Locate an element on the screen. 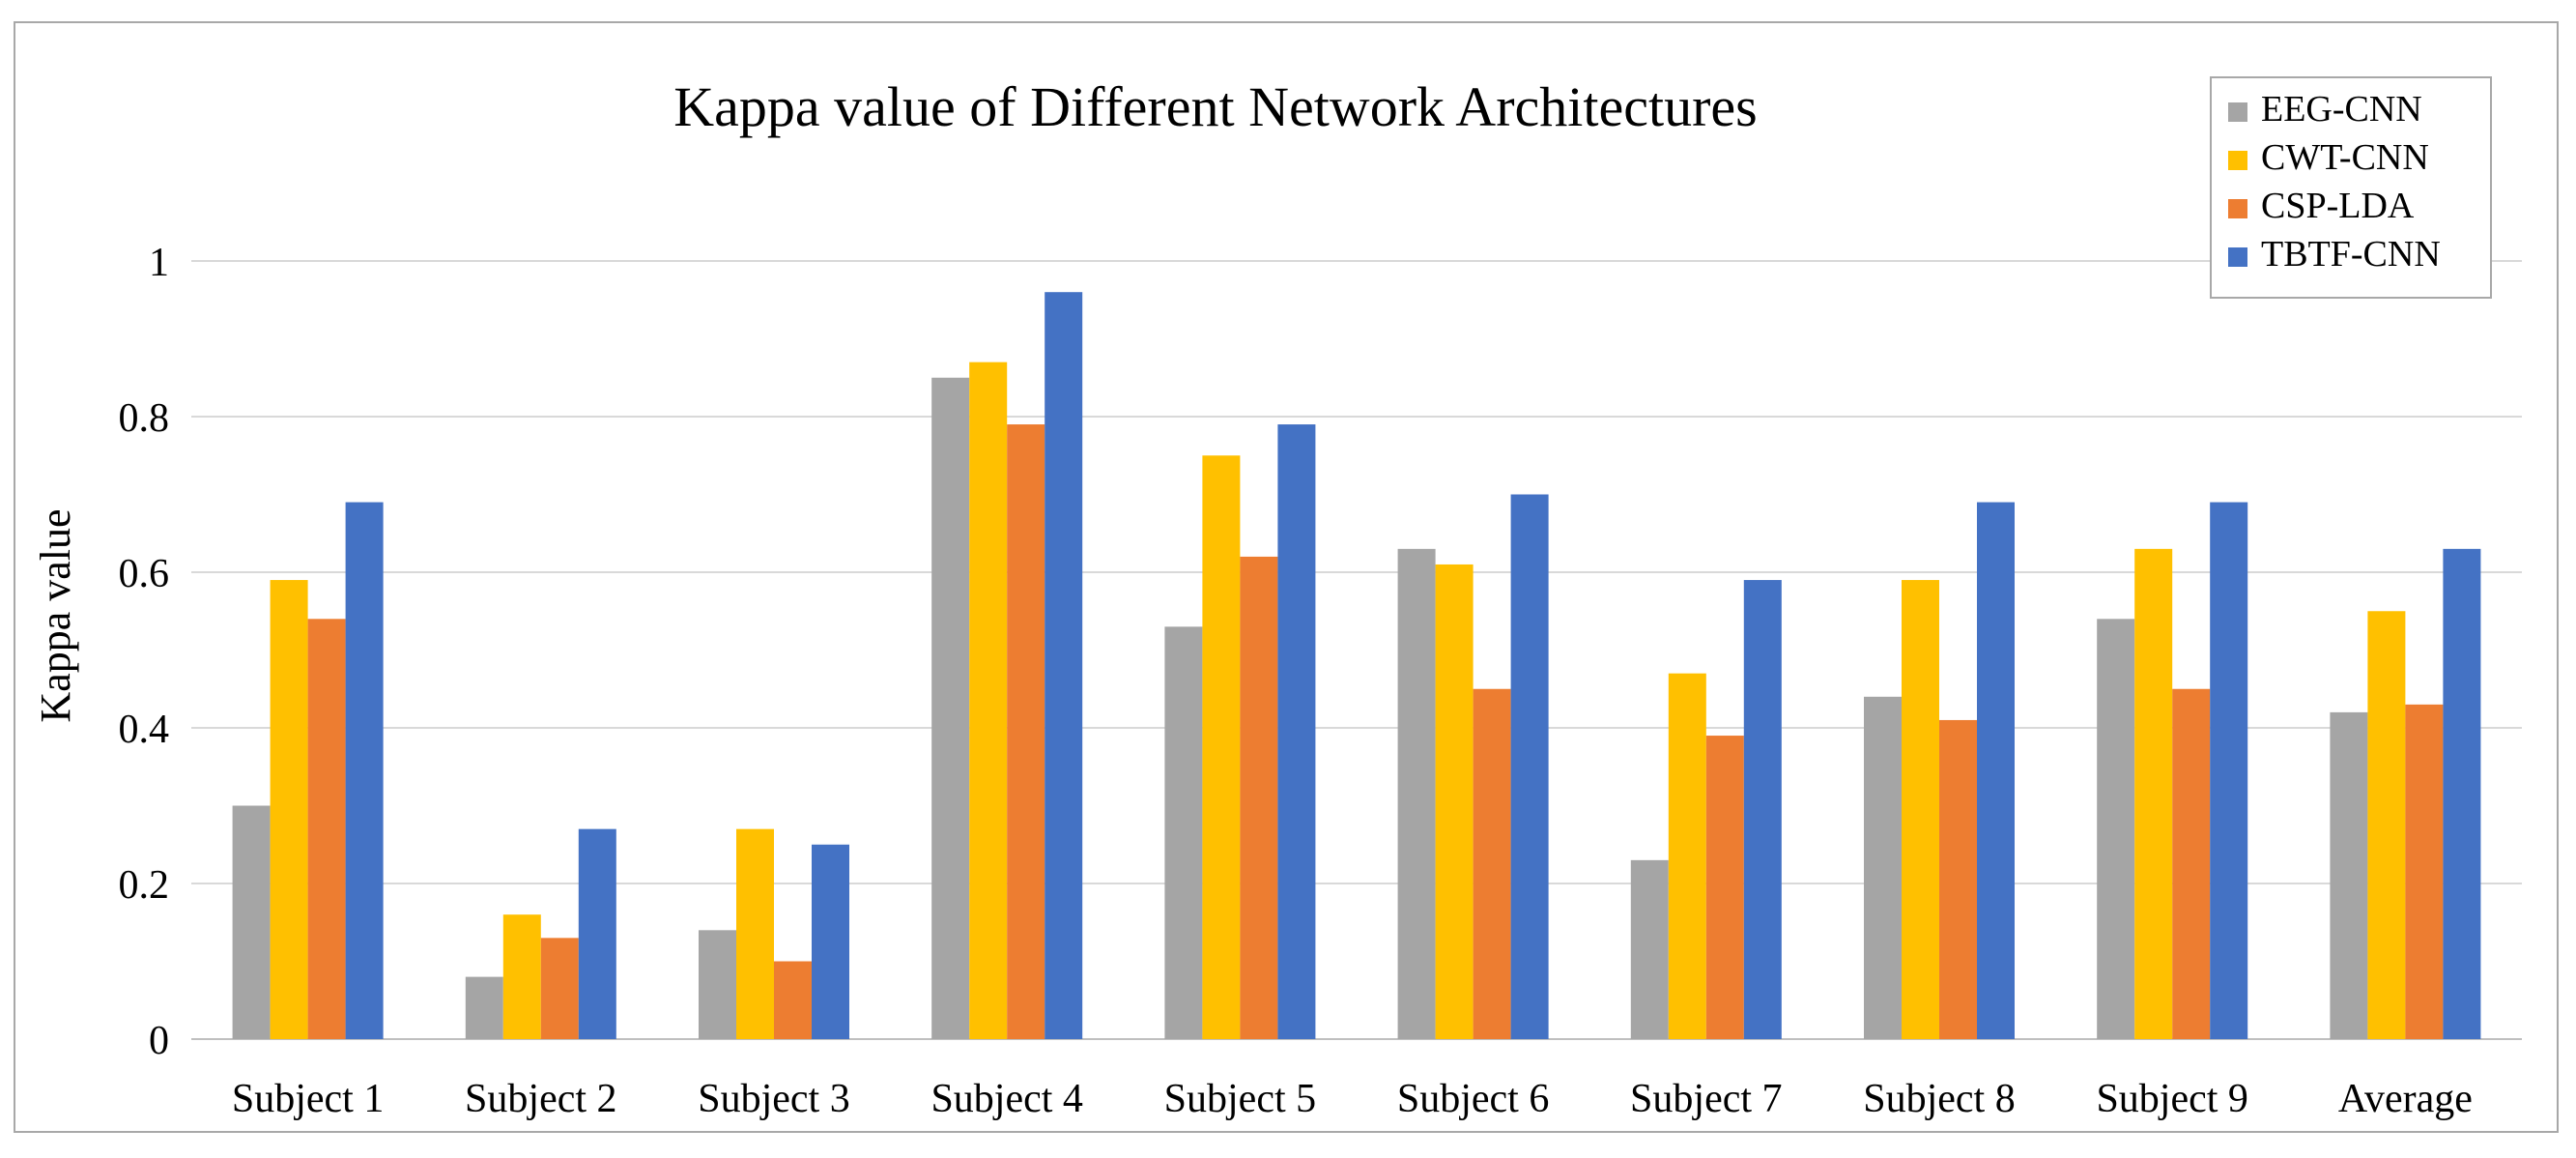 The image size is (2576, 1158). x-tick-label: Subject 4 is located at coordinates (1006, 1099).